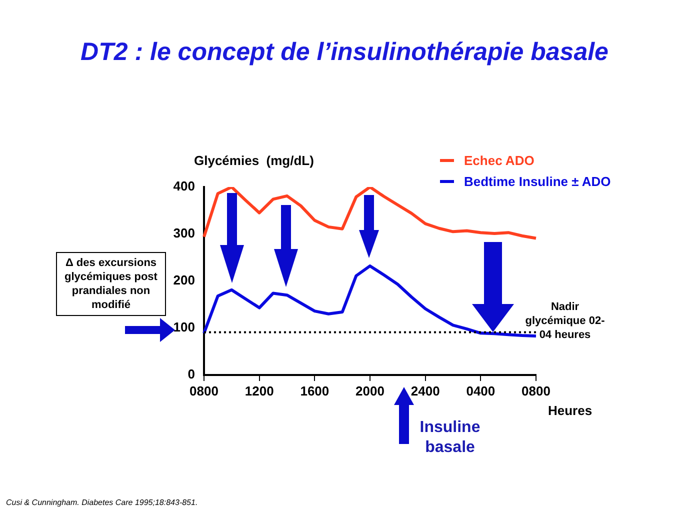 The height and width of the screenshot is (517, 689). Describe the element at coordinates (111, 284) in the screenshot. I see `text: Δ des excursions glycémiques post prandiales non modifié` at that location.